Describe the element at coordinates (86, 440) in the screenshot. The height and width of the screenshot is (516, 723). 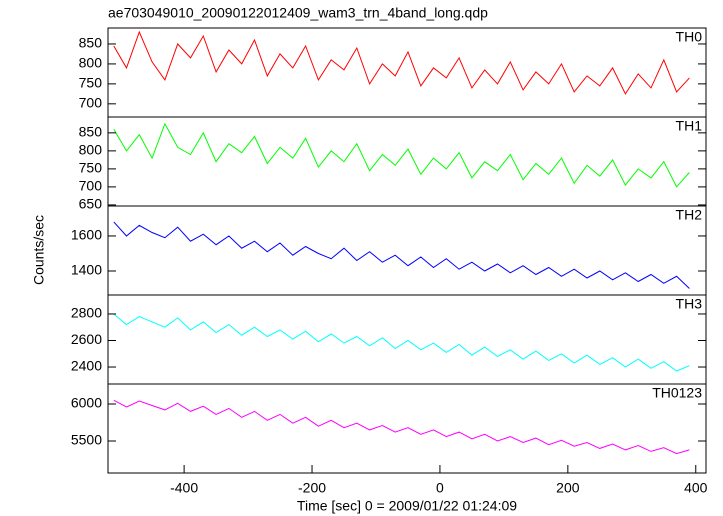
I see `y-tick-label: 5500` at that location.